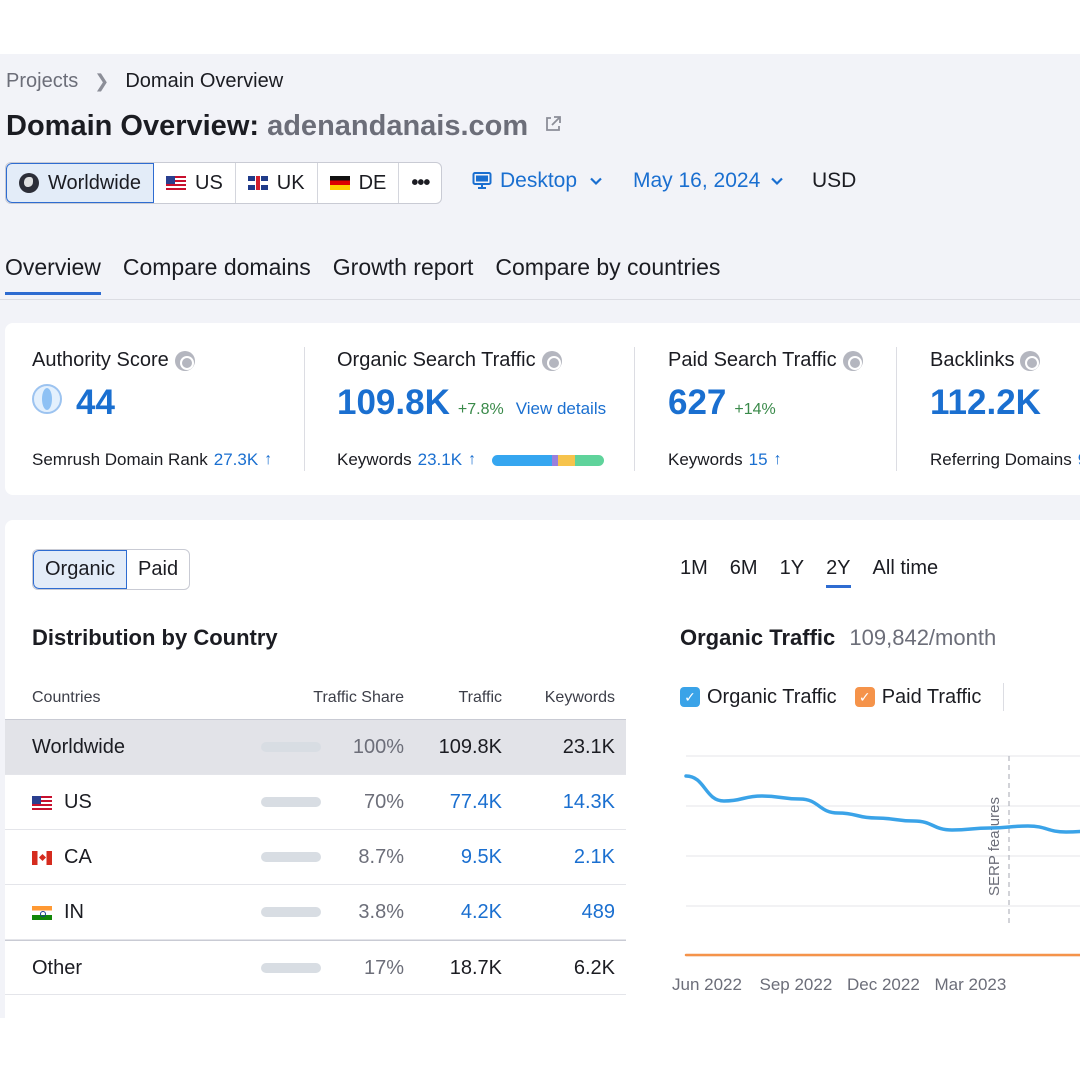 This screenshot has width=1080, height=1080. What do you see at coordinates (315, 802) in the screenshot?
I see `table-row: US 70% 77.4K 14.3K` at bounding box center [315, 802].